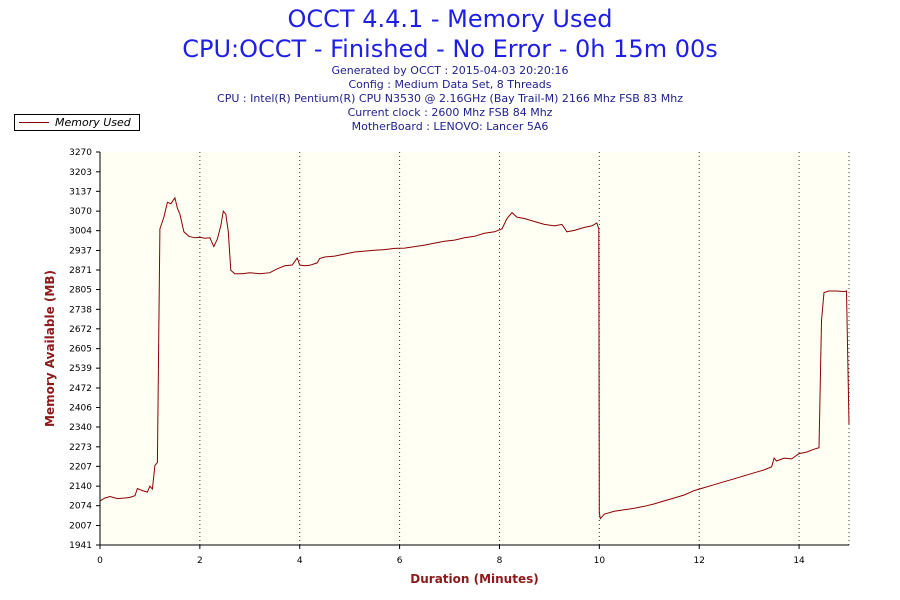 Image resolution: width=900 pixels, height=600 pixels. I want to click on y-tick-label-1941: 1941, so click(80, 546).